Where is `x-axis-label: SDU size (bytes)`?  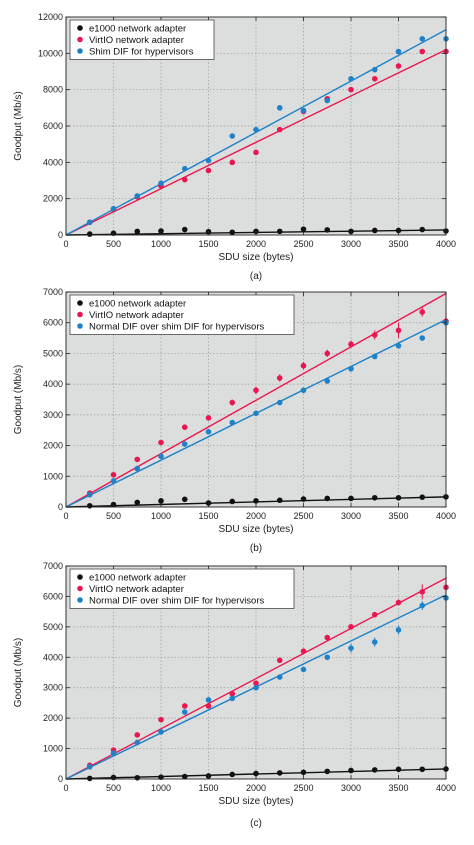
x-axis-label: SDU size (bytes) is located at coordinates (255, 801).